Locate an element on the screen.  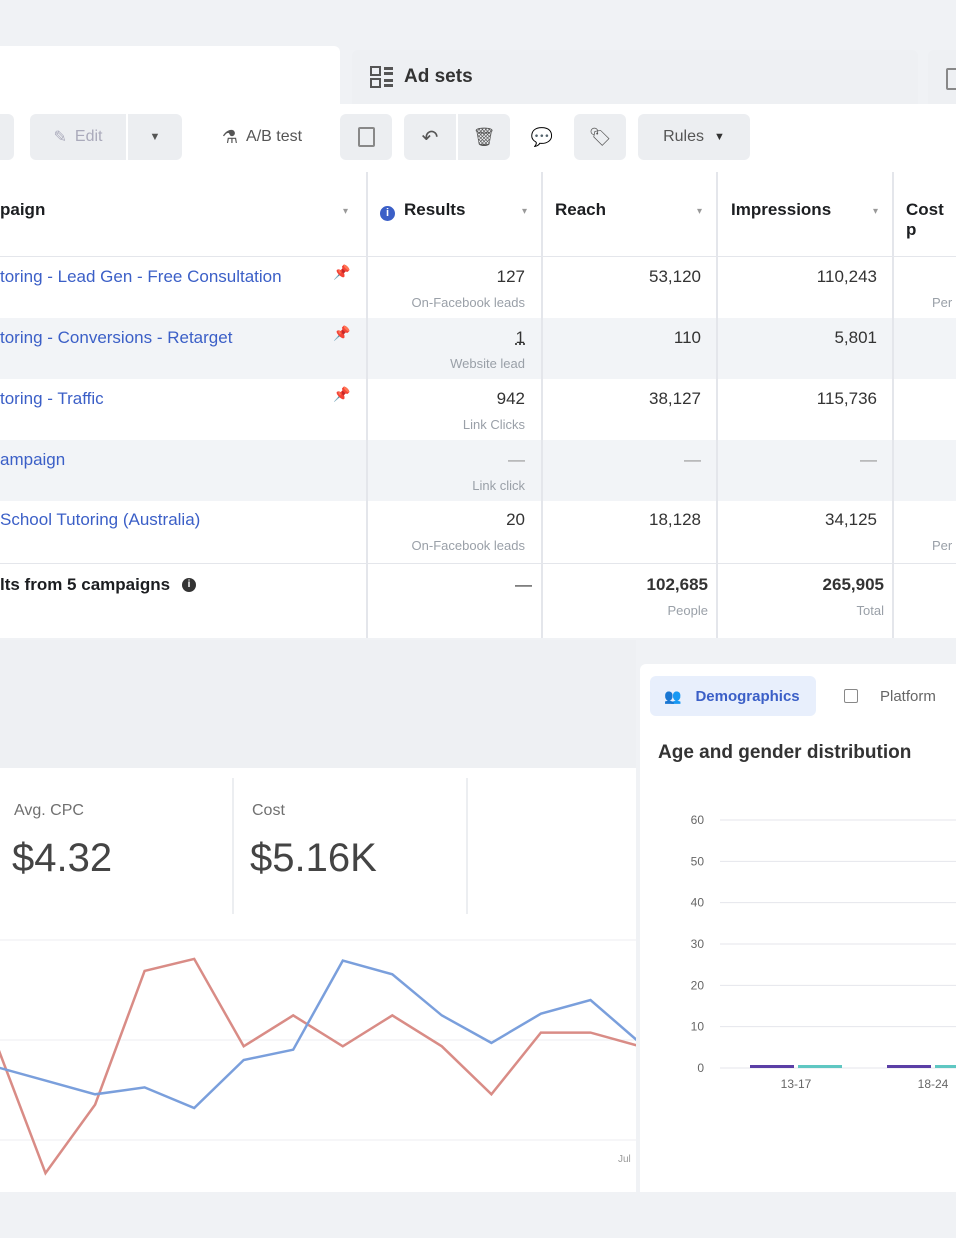
impressions-value: 34,125 is located at coordinates (851, 519).